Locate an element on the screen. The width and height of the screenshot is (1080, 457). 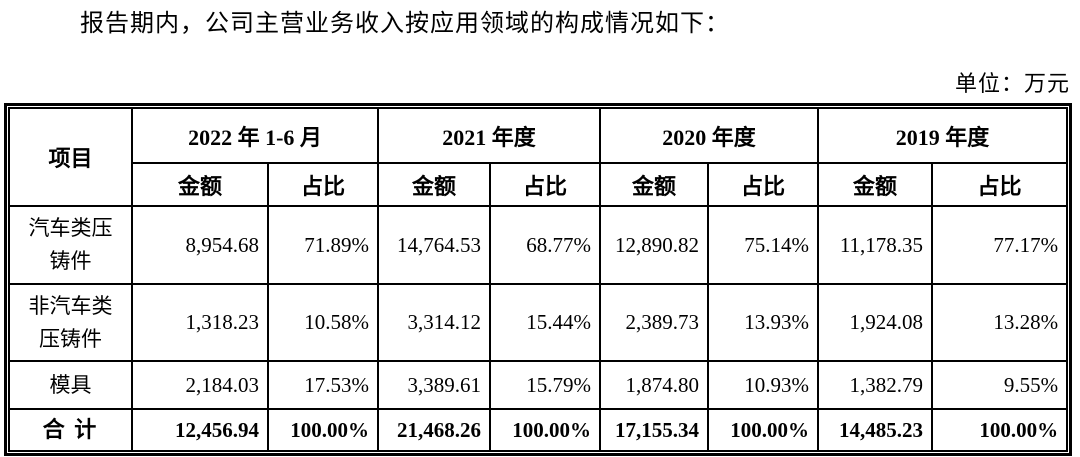
ratio-cell: 75.14% is located at coordinates (763, 245).